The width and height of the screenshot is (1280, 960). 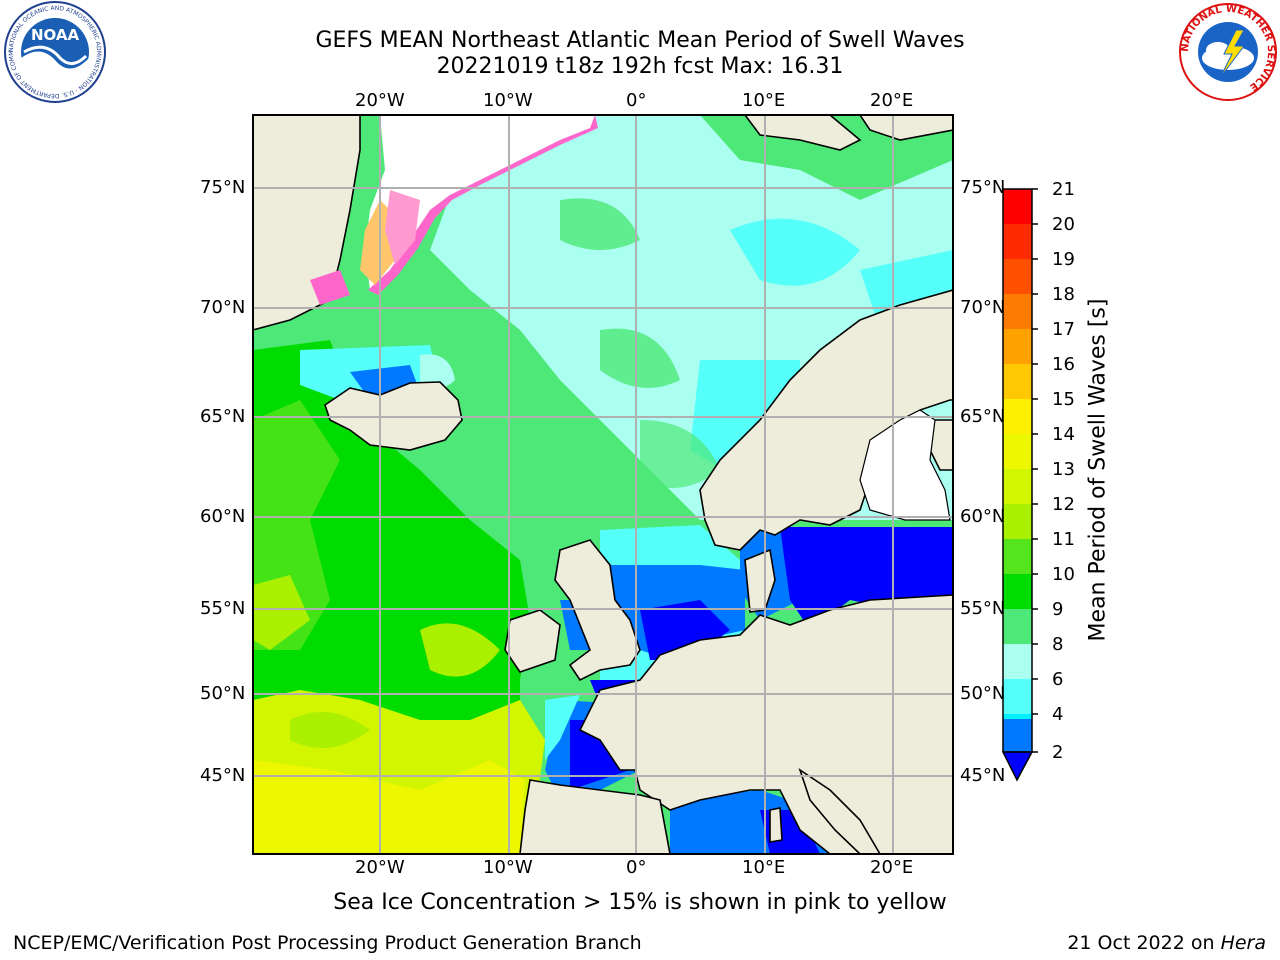 I want to click on colorbar-tick-label: 16, so click(x=1063, y=364).